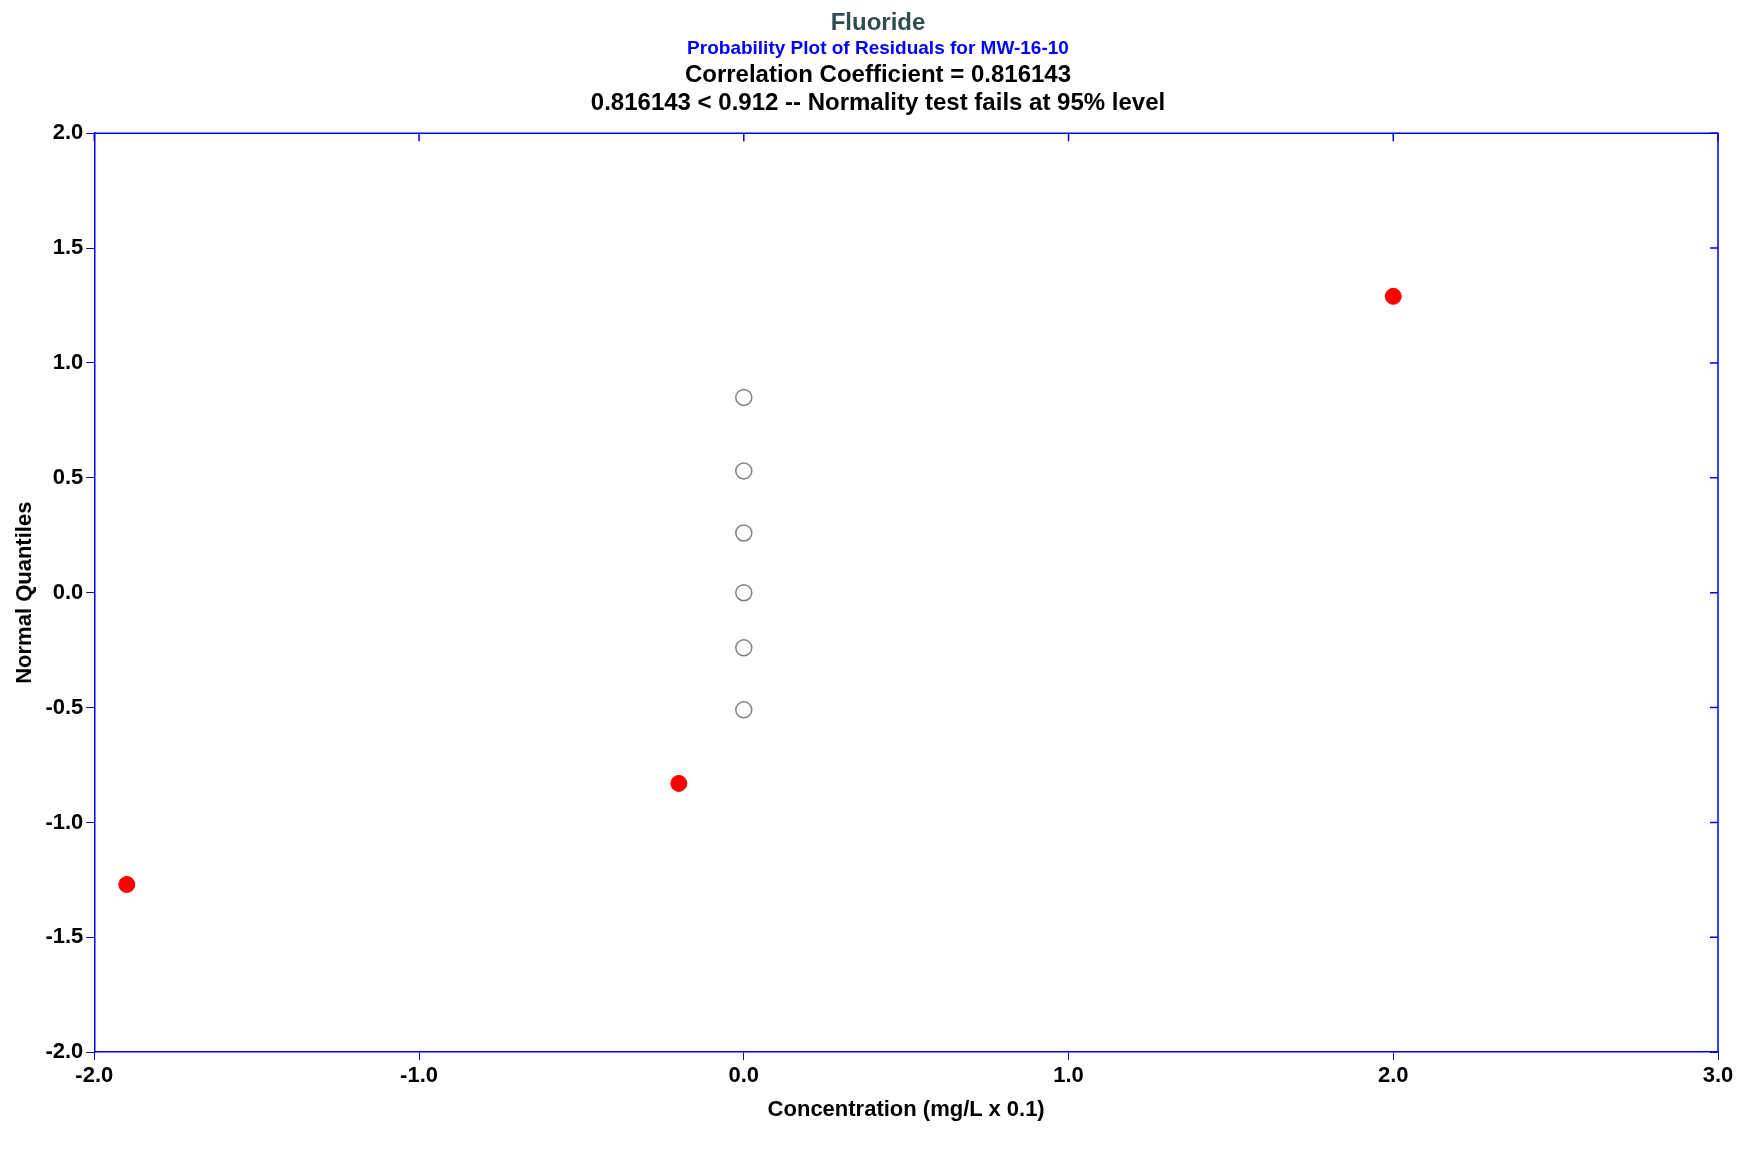  Describe the element at coordinates (906, 1109) in the screenshot. I see `x-axis-title: Concentration (mg/L x 0.1)` at that location.